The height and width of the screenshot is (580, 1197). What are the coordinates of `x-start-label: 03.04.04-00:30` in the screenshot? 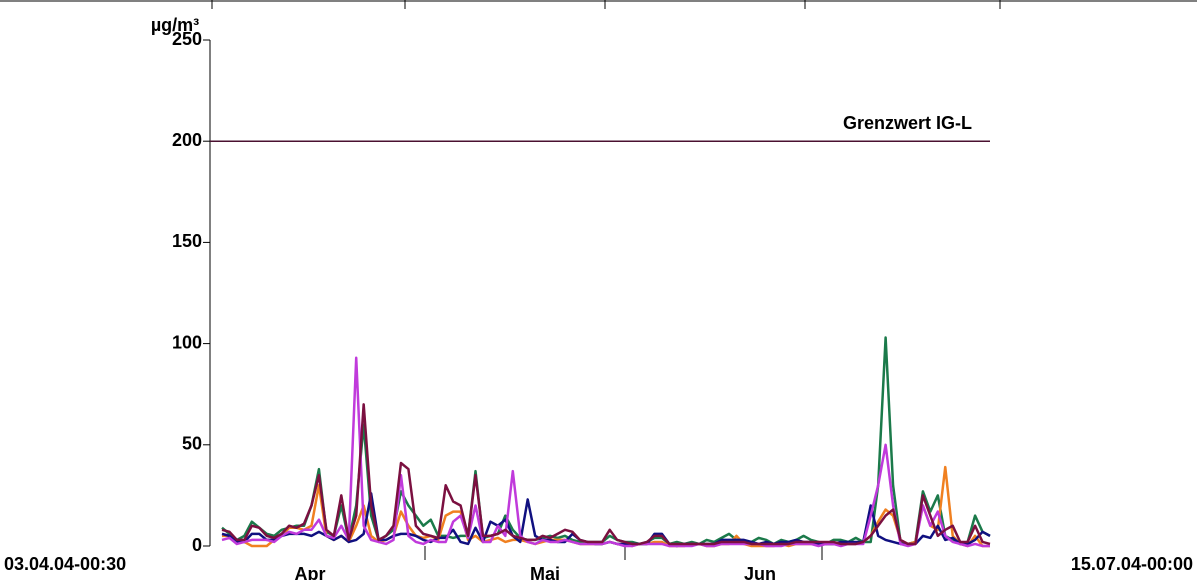 It's located at (65, 564).